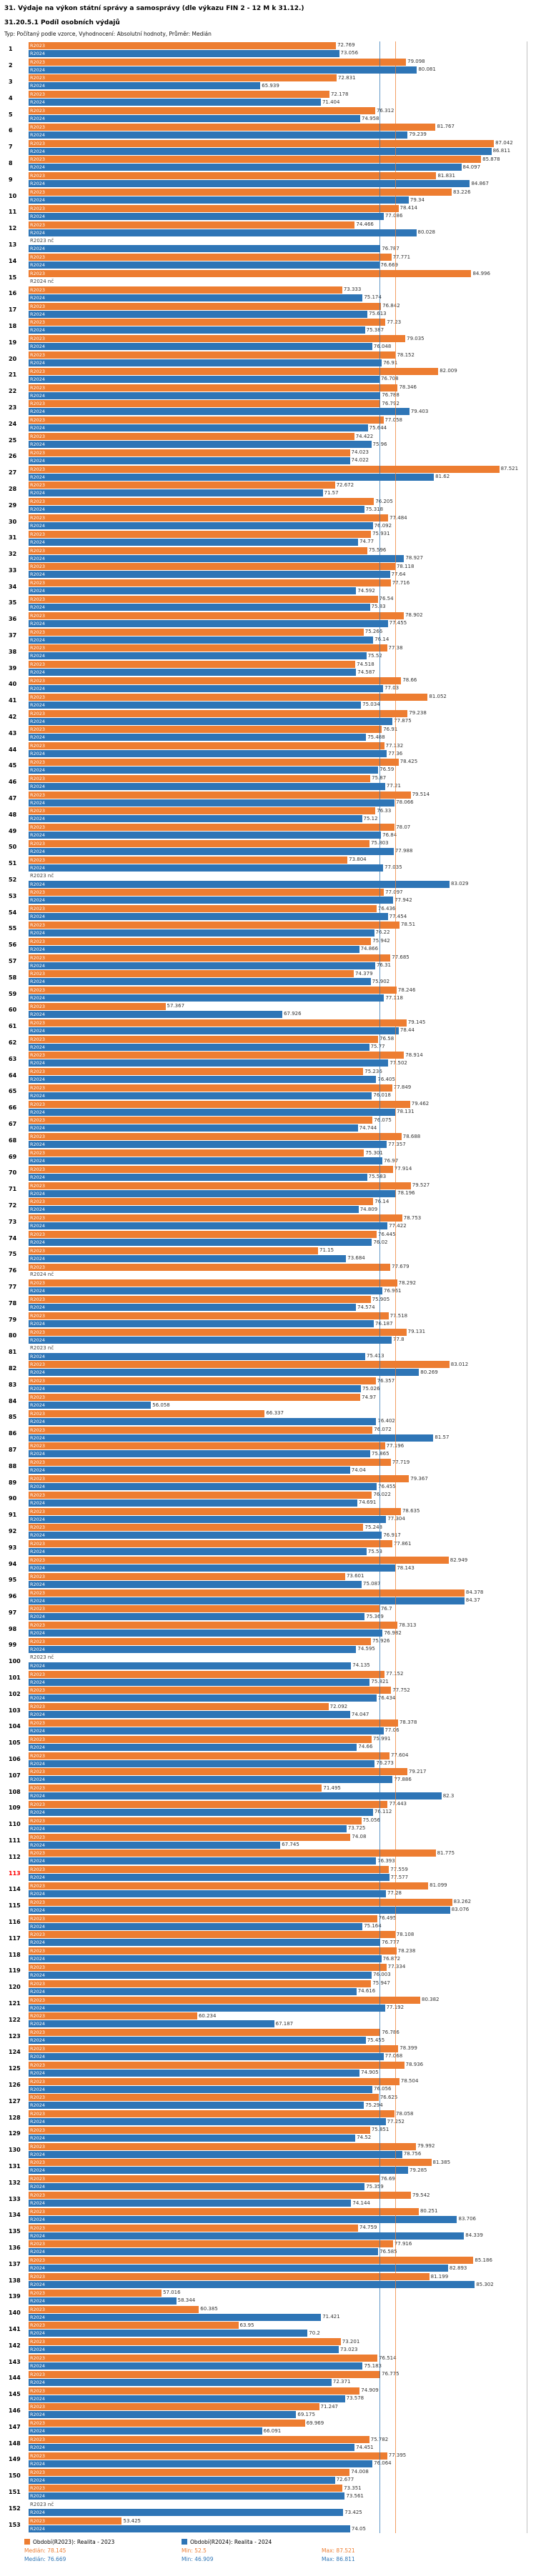 This screenshot has width=536, height=2576. I want to click on chart-row: 75 R2023 71.15 R2024 73.684, so click(268, 1255).